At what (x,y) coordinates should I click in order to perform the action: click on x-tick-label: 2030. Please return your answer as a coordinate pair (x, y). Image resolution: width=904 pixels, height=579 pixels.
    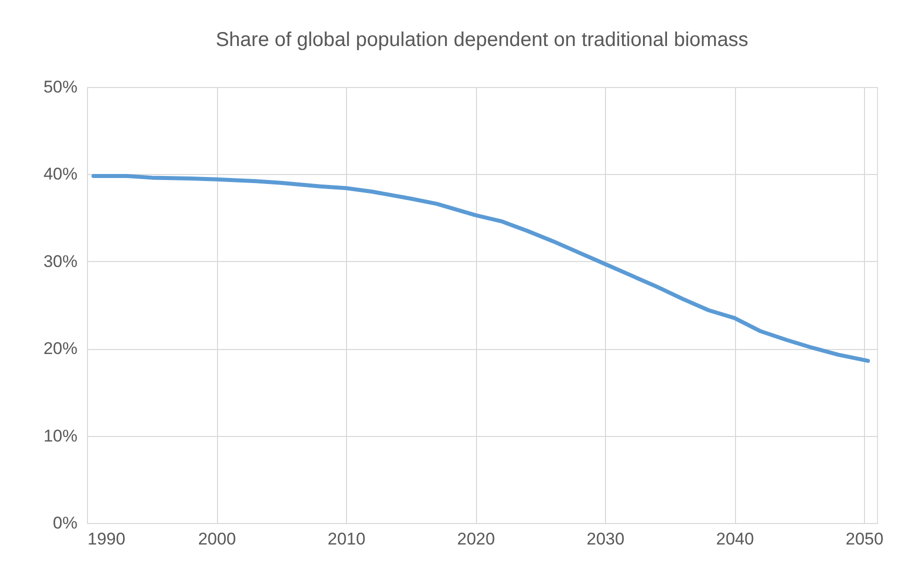
    Looking at the image, I should click on (605, 539).